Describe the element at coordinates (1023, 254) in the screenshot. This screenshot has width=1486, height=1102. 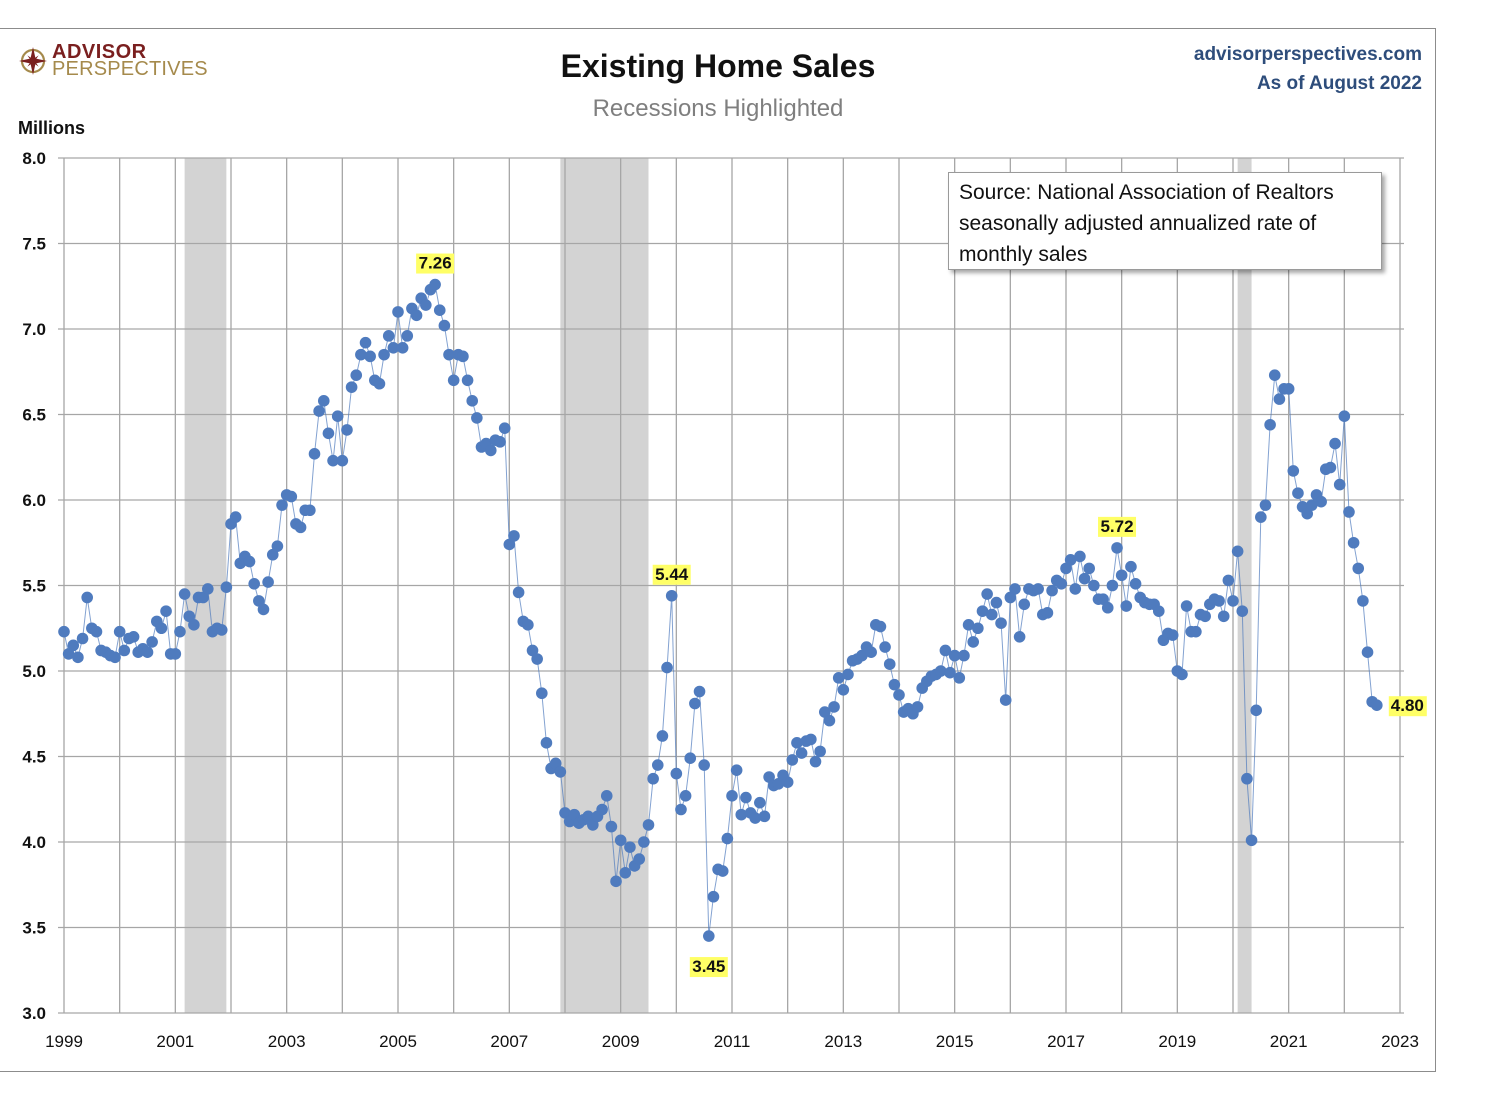
I see `source-line-3: monthly sales` at that location.